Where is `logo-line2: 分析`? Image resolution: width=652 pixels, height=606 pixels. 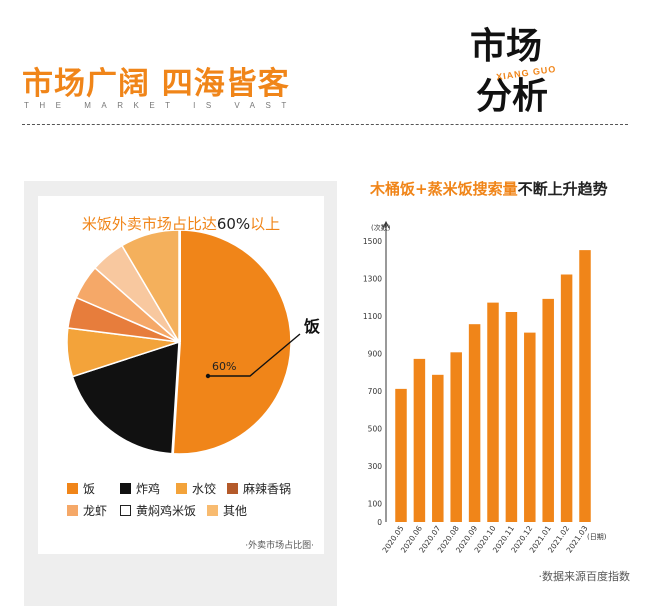 logo-line2: 分析 is located at coordinates (512, 96).